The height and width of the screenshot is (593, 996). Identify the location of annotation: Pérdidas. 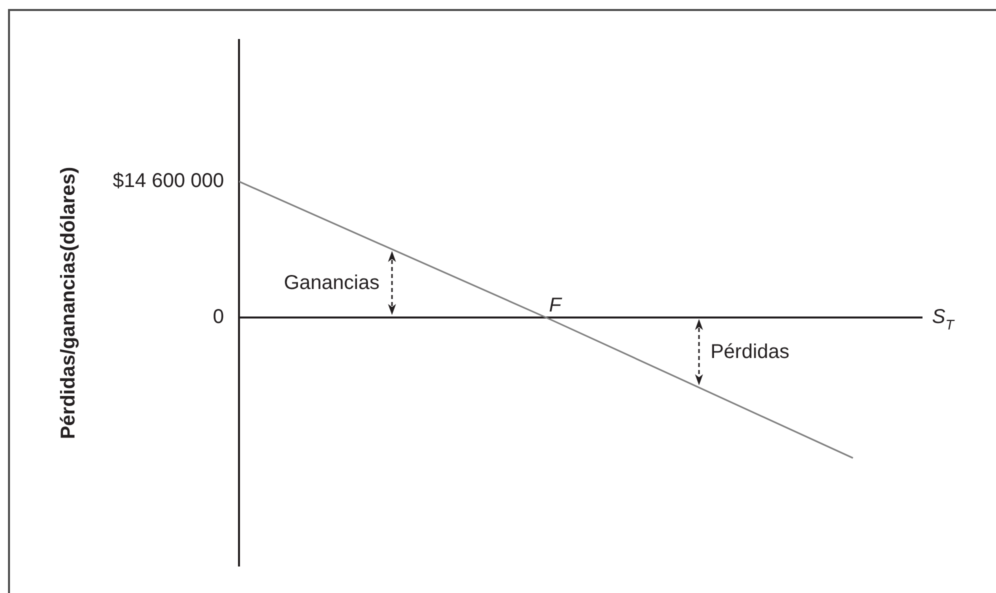
(750, 352).